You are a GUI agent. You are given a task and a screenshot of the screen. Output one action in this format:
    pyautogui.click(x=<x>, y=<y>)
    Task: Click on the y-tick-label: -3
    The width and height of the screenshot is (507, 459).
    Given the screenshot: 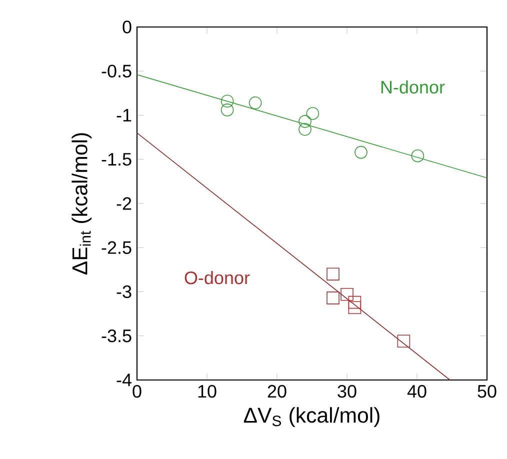 What is the action you would take?
    pyautogui.click(x=124, y=291)
    